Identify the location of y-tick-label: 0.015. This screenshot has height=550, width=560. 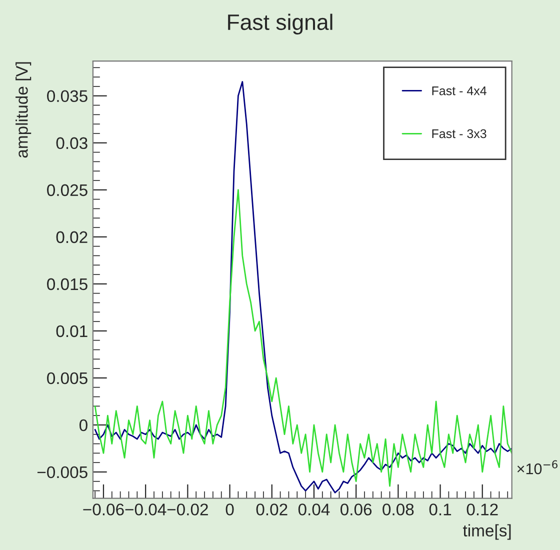
(67, 284).